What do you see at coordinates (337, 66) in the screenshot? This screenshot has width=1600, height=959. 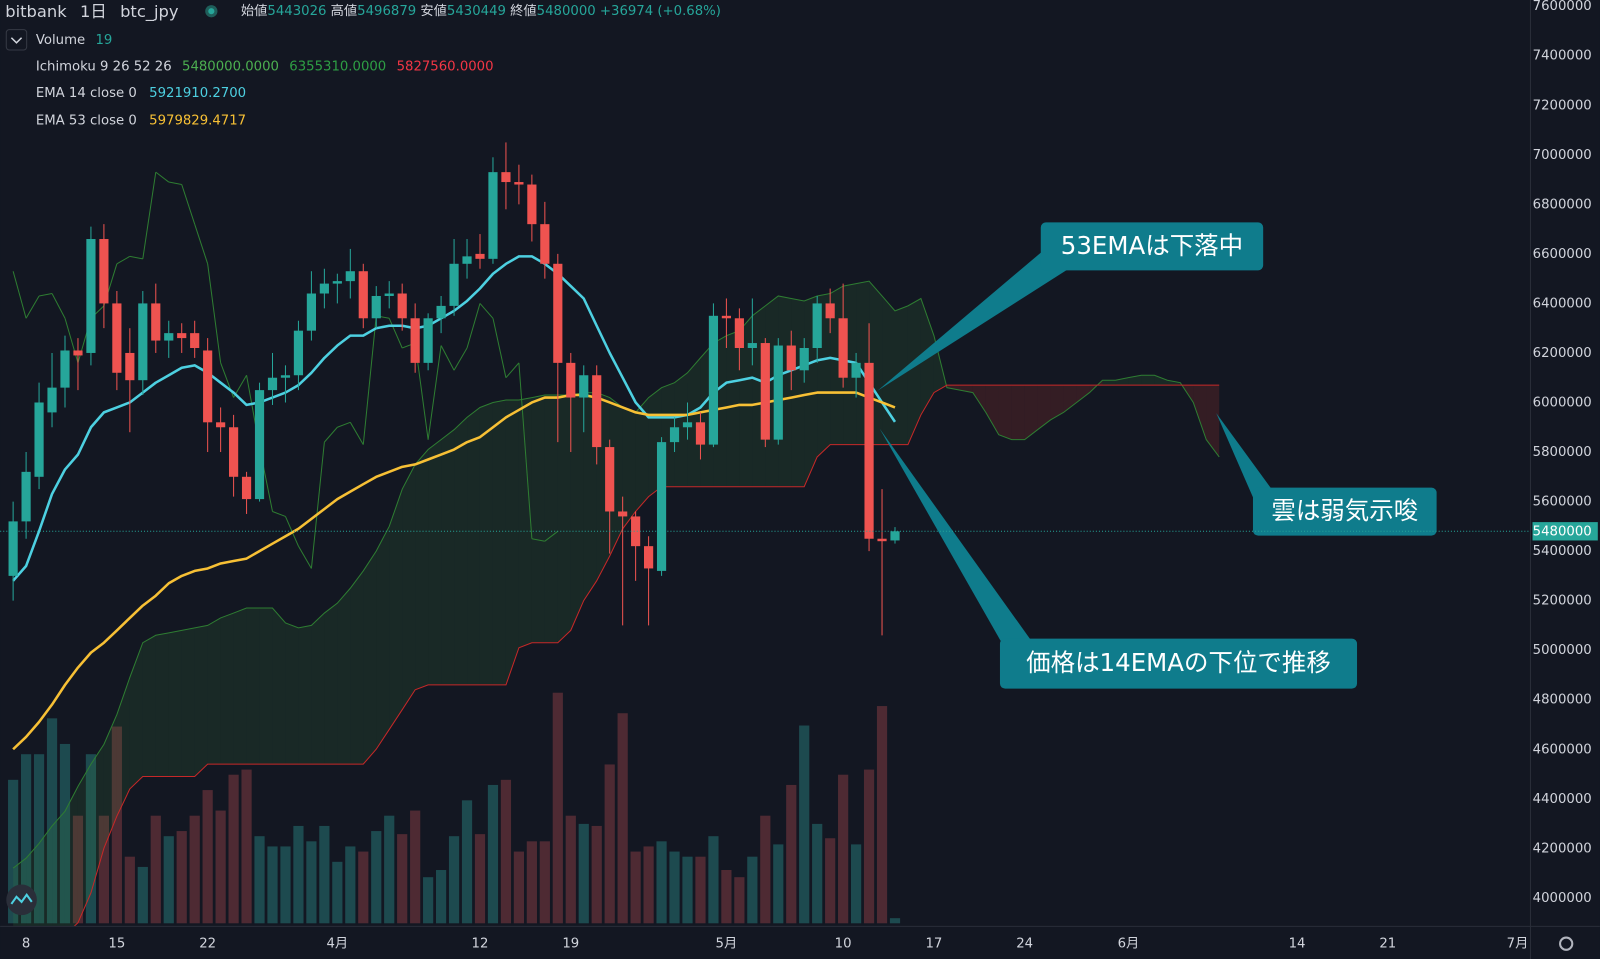 I see `ichimoku-value: 6355310.0000` at bounding box center [337, 66].